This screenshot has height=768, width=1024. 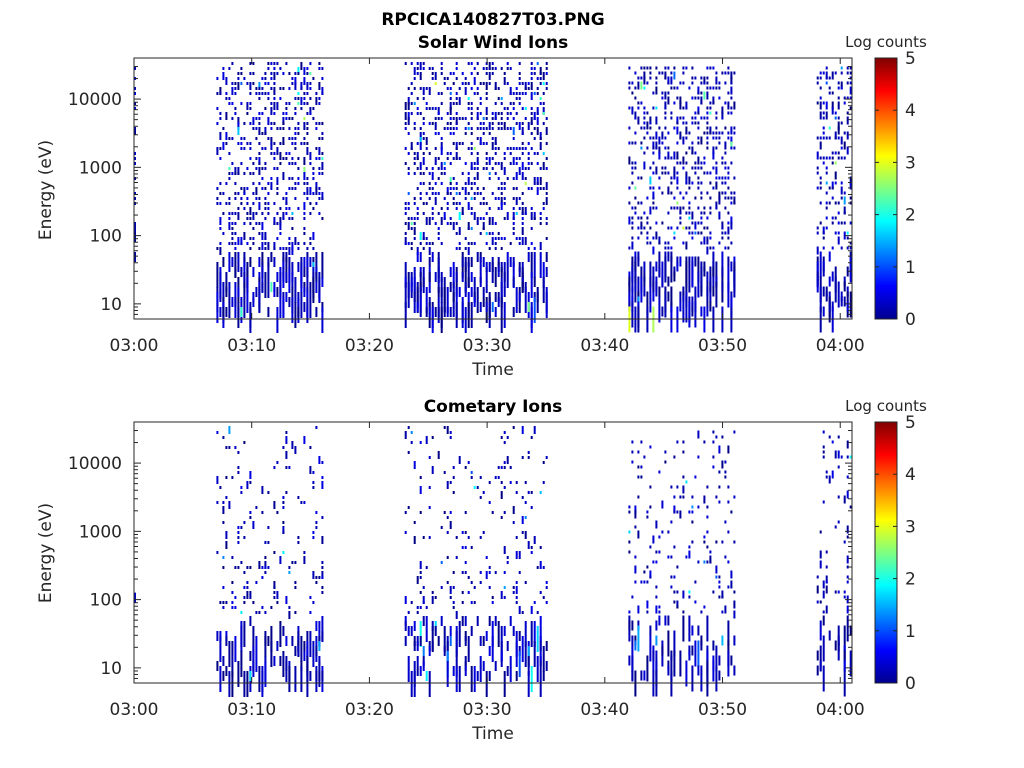 What do you see at coordinates (487, 710) in the screenshot?
I see `x-tick-label: 03:30` at bounding box center [487, 710].